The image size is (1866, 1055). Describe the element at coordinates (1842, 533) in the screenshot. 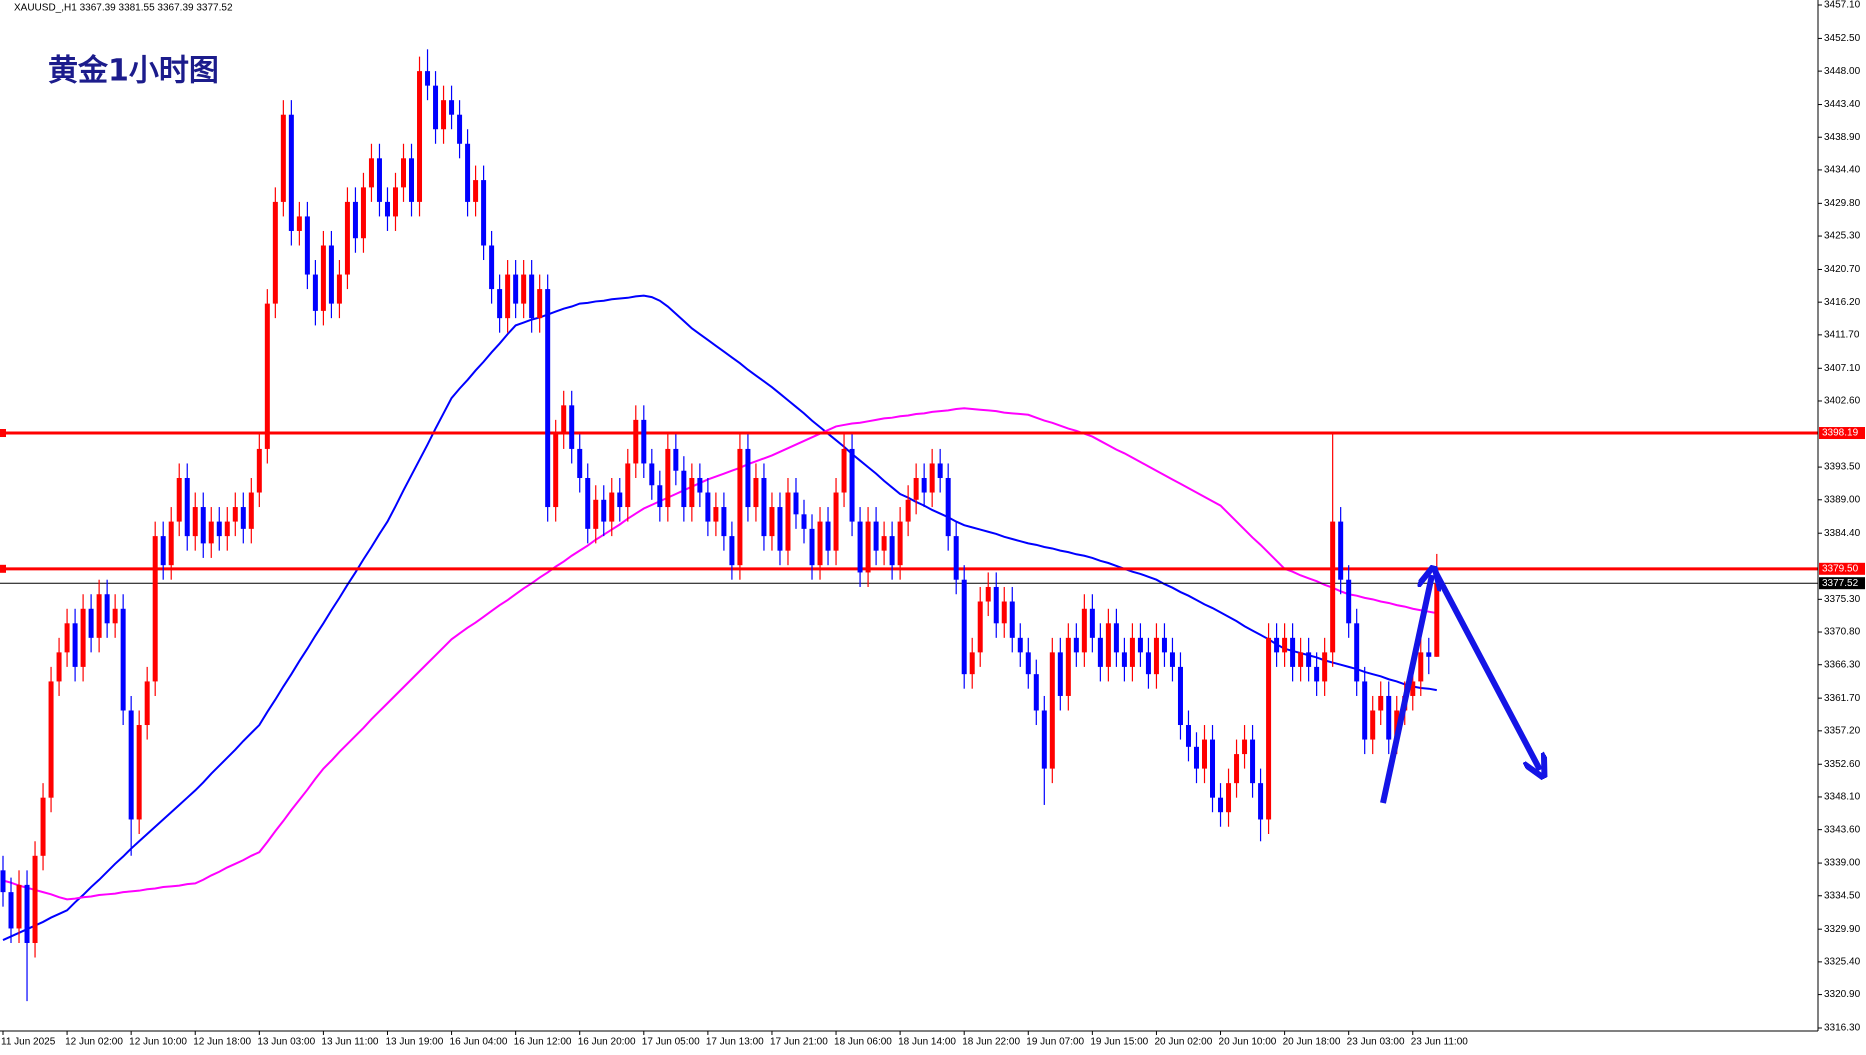

I see `y-tick-label: 3384.40` at that location.